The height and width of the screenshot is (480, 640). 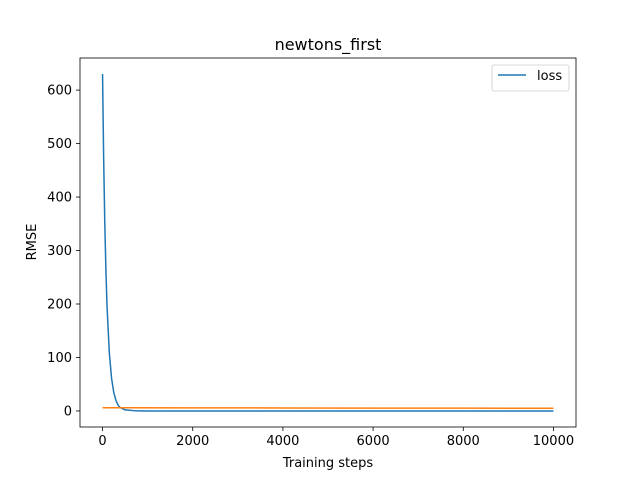 What do you see at coordinates (282, 441) in the screenshot?
I see `x-tick-label: 4000` at bounding box center [282, 441].